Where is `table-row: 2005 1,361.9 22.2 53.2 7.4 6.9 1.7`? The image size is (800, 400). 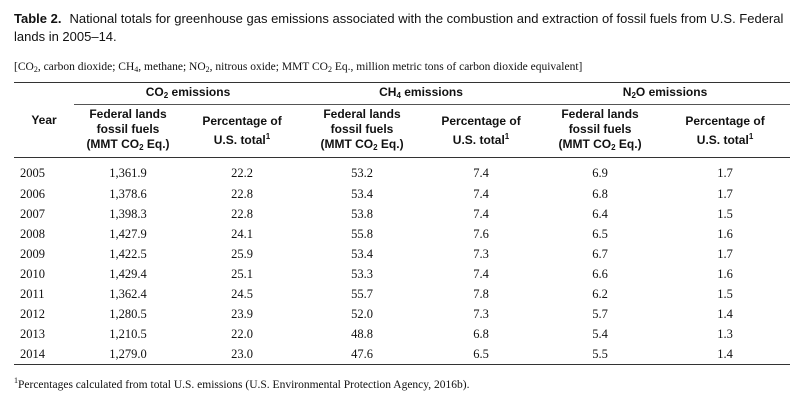 table-row: 2005 1,361.9 22.2 53.2 7.4 6.9 1.7 is located at coordinates (402, 171).